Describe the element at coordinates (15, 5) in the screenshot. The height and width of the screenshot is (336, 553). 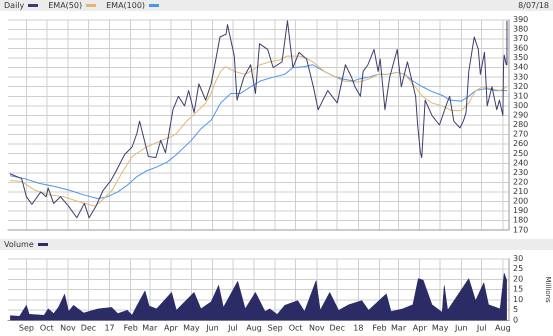
I see `legend-label: Daily` at that location.